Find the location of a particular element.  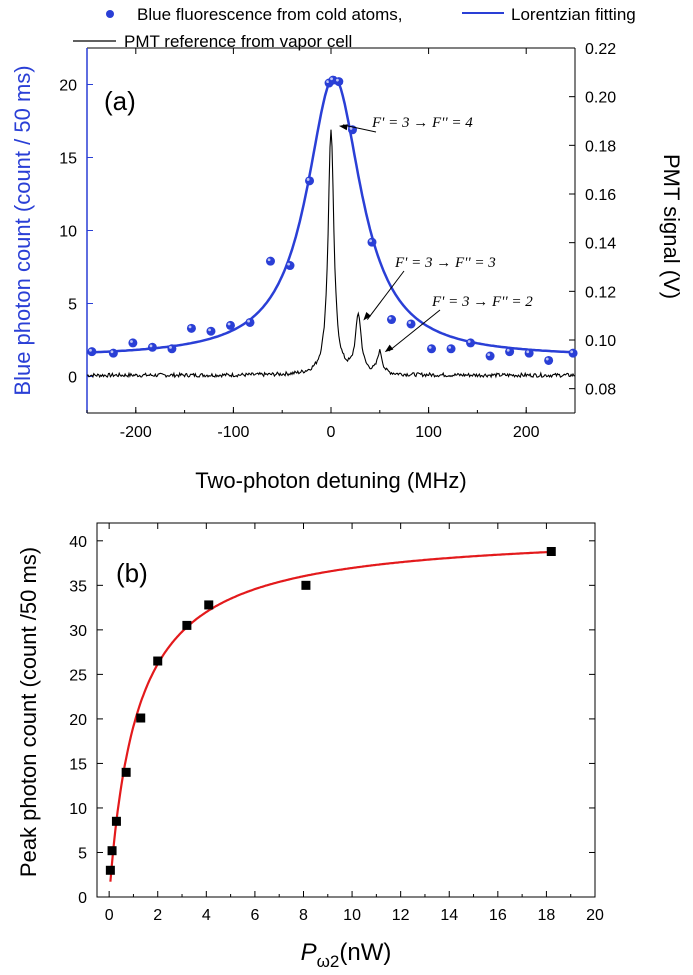

y-left-tick-label: 15 is located at coordinates (68, 159).